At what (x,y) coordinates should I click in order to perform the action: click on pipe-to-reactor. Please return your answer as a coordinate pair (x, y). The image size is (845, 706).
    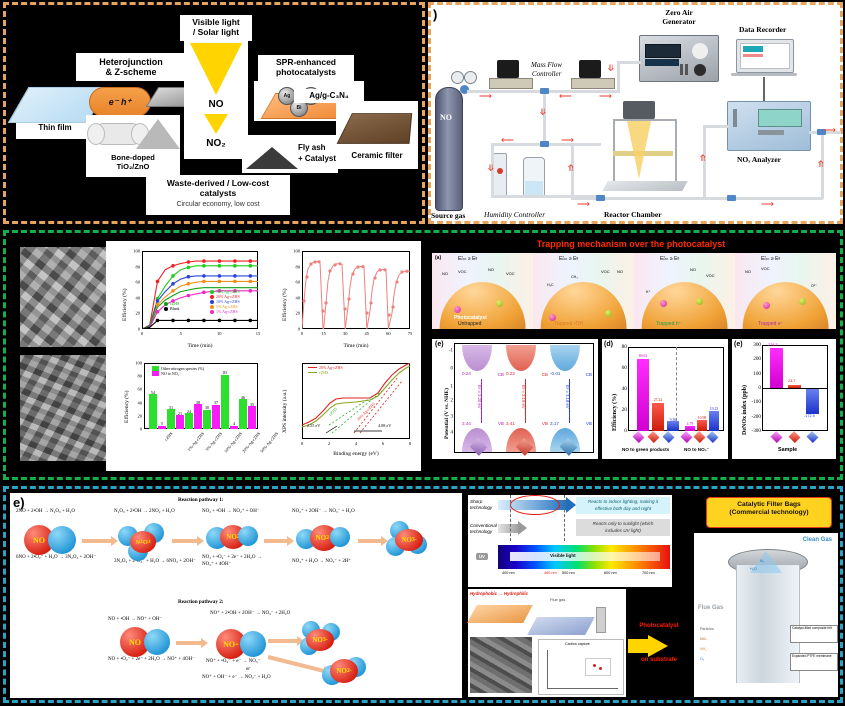
    Looking at the image, I should click on (586, 198).